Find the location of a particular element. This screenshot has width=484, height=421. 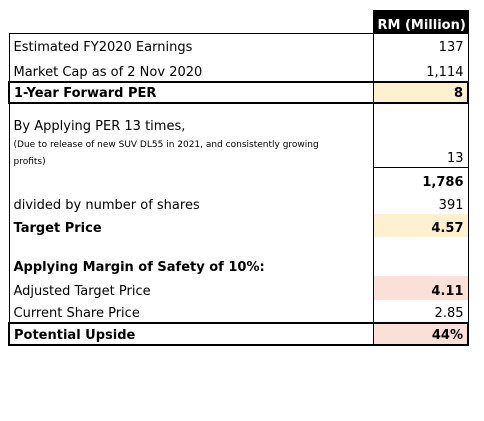

table-row: By Applying PER 13 times, is located at coordinates (238, 118).